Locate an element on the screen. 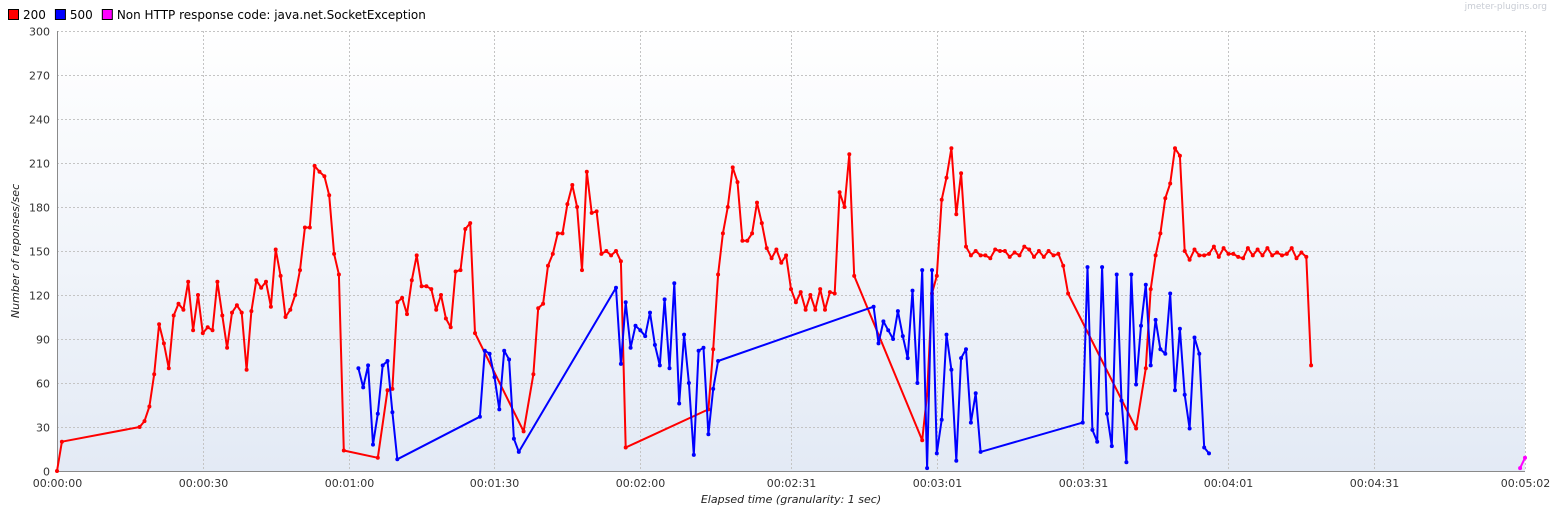 This screenshot has width=1553, height=516. watermark: jmeter-plugins.org is located at coordinates (1505, 7).